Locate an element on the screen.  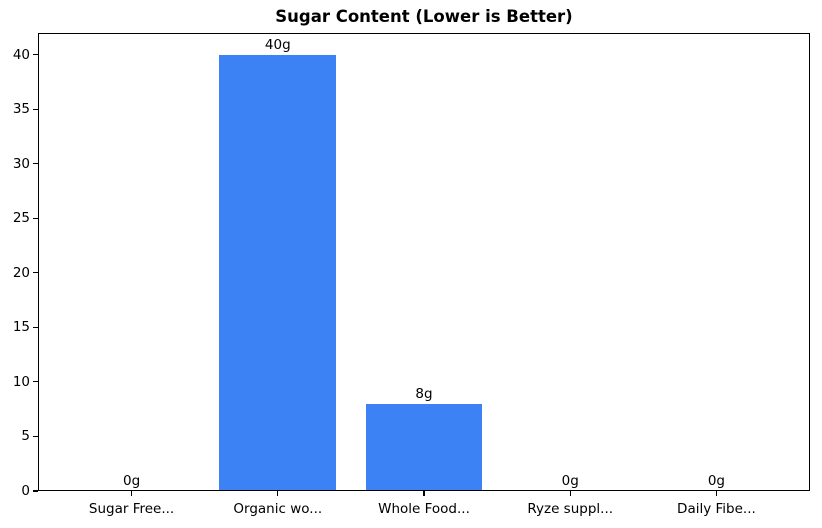
chart-title: Sugar Content (Lower is Better) is located at coordinates (424, 16).